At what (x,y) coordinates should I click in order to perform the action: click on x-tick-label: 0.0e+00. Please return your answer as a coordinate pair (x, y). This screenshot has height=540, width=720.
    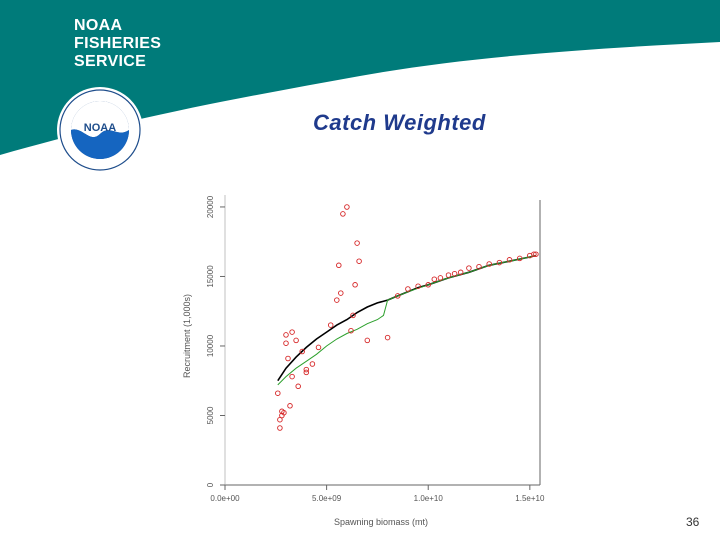
    Looking at the image, I should click on (225, 498).